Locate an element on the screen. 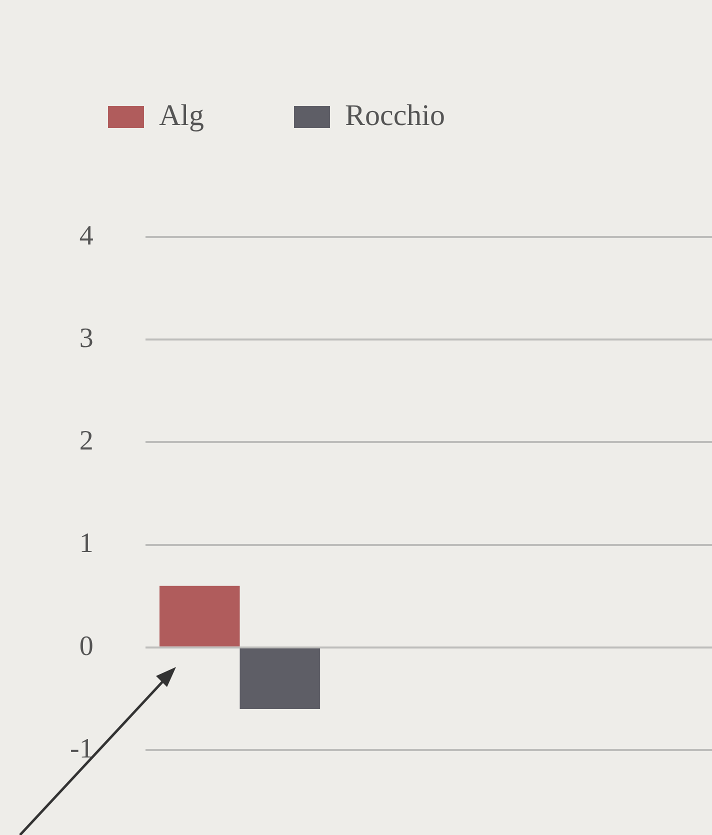 The width and height of the screenshot is (712, 835). legend-label: Rocchio is located at coordinates (395, 115).